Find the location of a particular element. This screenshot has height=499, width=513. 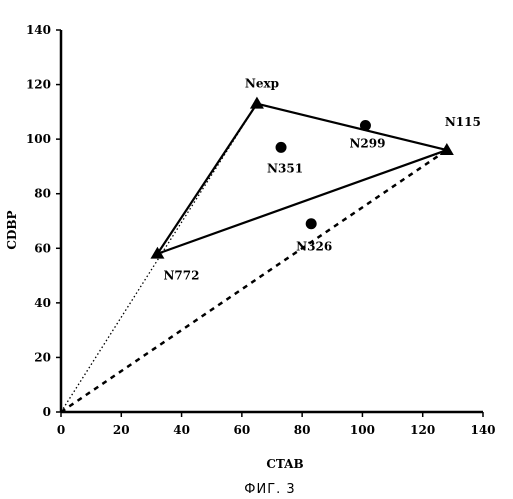

y-tick-label: 20 is located at coordinates (42, 357).